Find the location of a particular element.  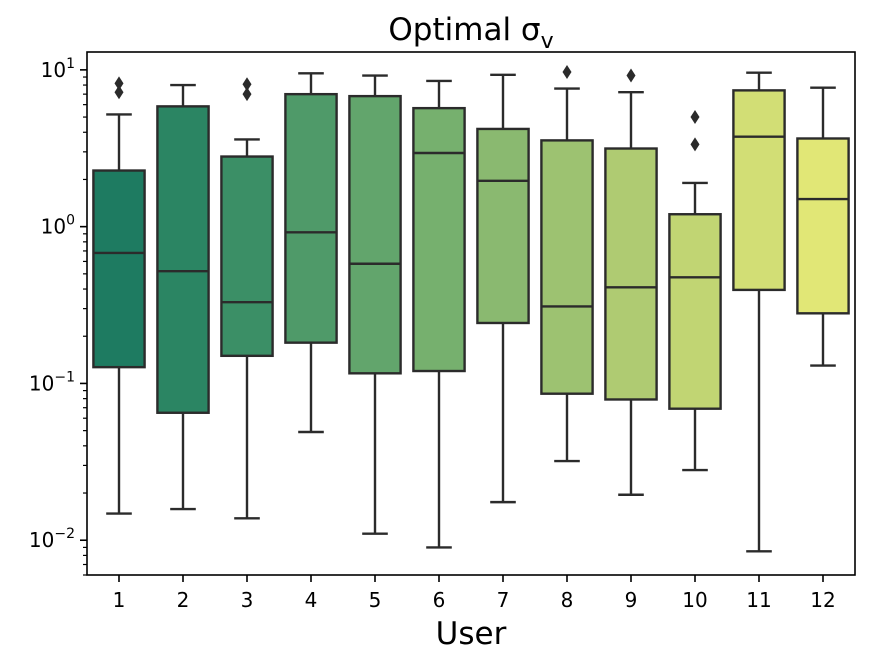

y-tick-label-exponent: 1 is located at coordinates (70, 64).